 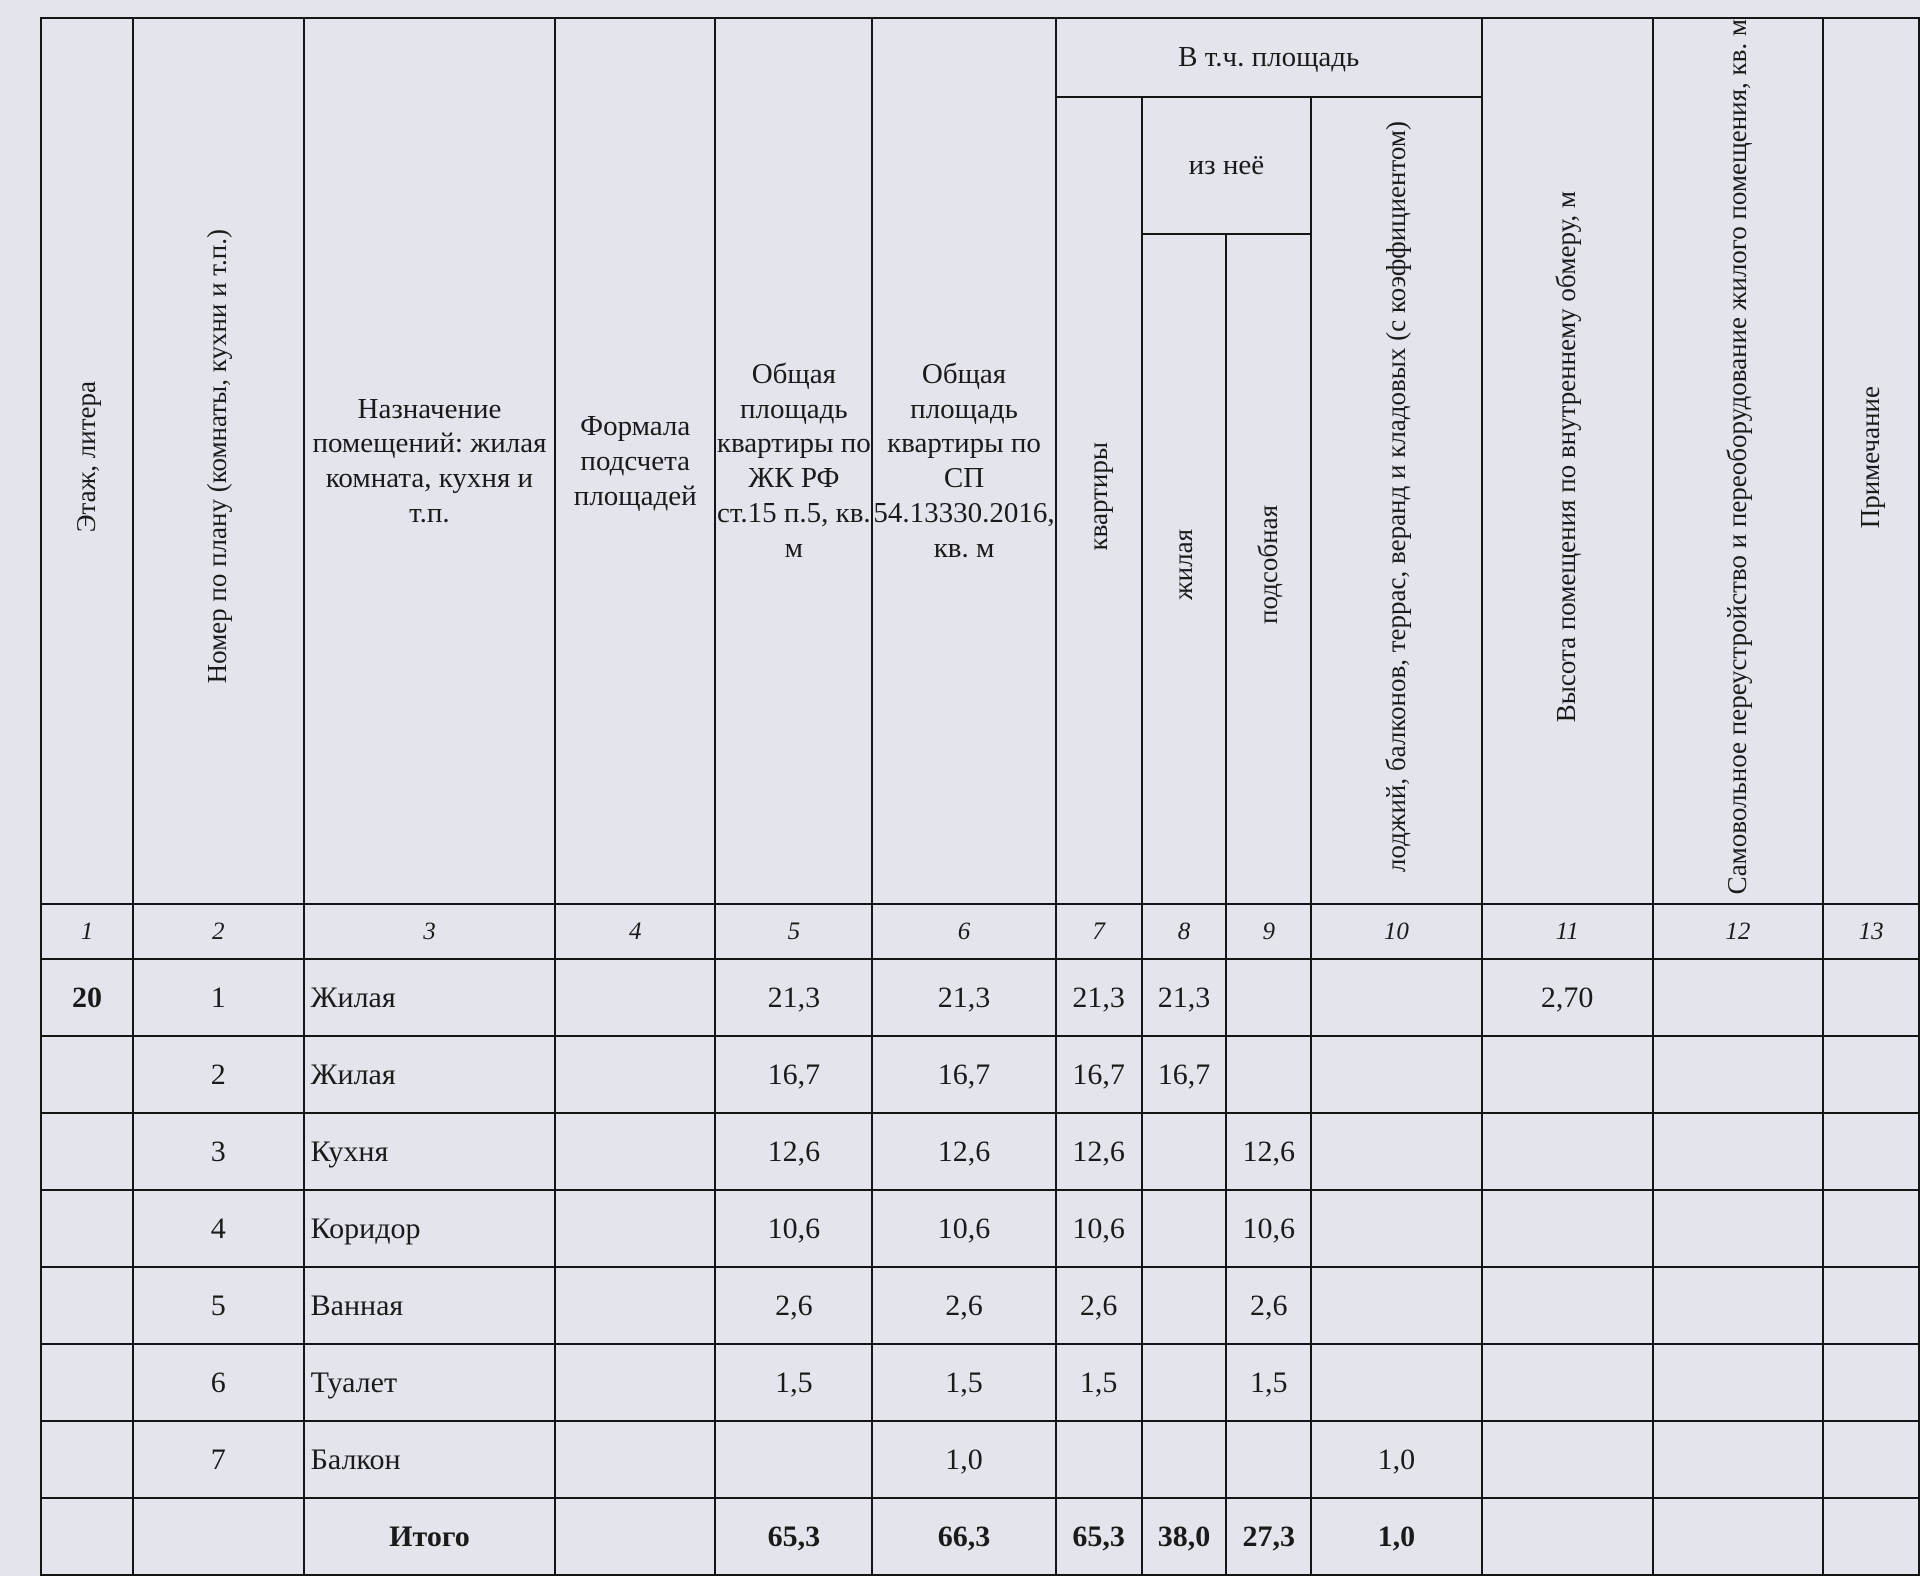 I want to click on header-living: жилая, so click(x=1184, y=569).